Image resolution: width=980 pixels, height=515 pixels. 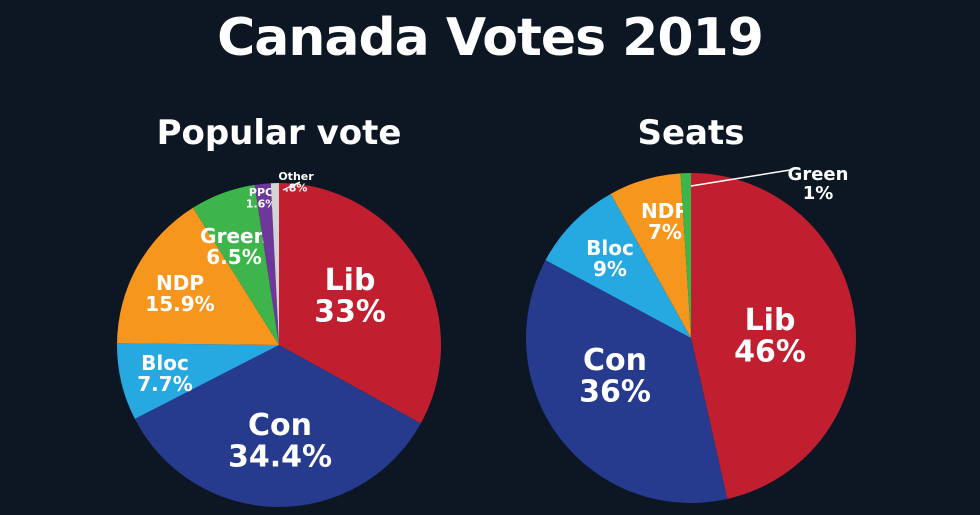 What do you see at coordinates (233, 257) in the screenshot?
I see `slice-label-value: 6.5%` at bounding box center [233, 257].